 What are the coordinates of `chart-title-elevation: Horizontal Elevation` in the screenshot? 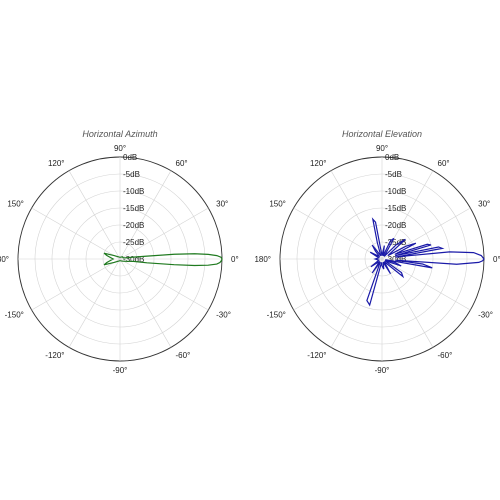 It's located at (382, 134).